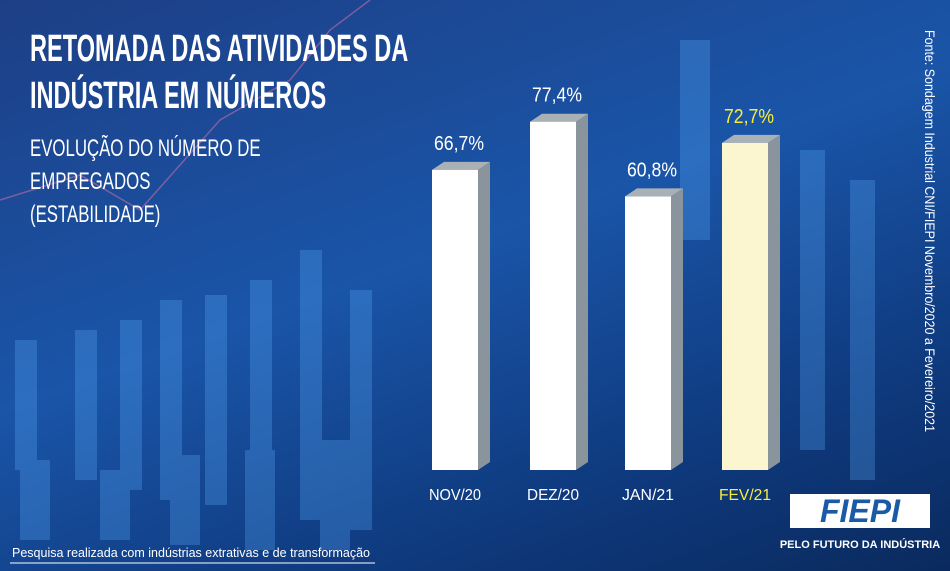 The height and width of the screenshot is (571, 950). I want to click on value-label: 66,7%, so click(459, 144).